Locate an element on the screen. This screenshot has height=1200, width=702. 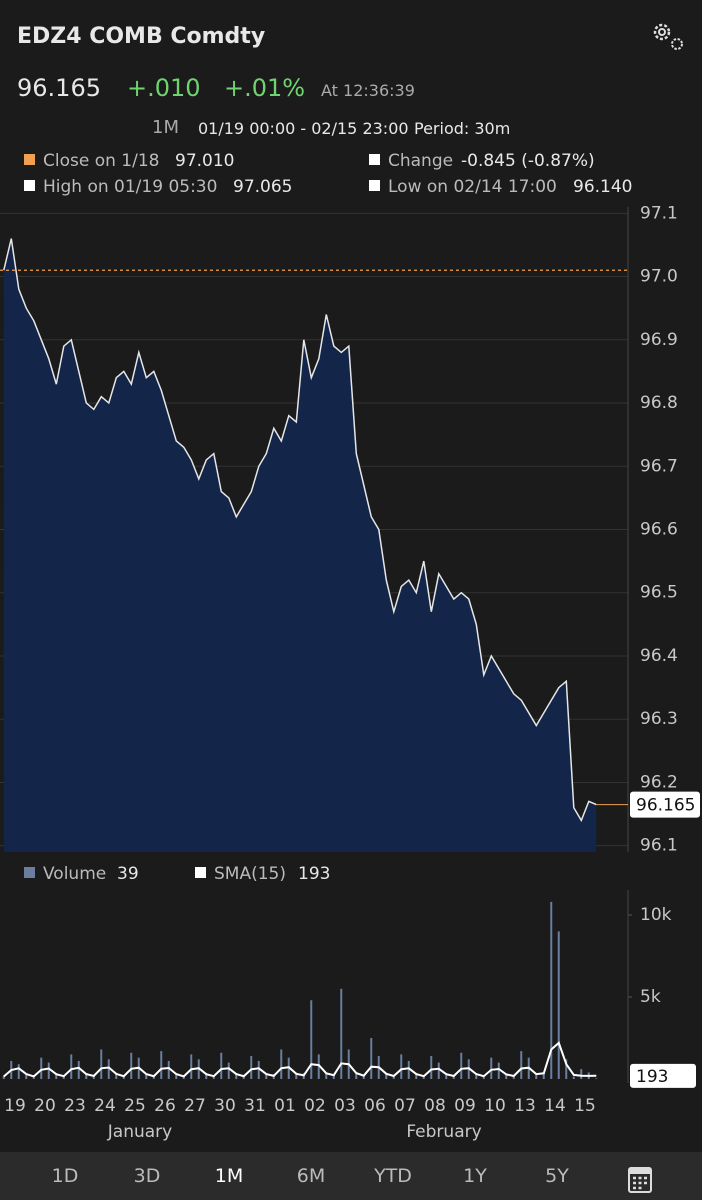
legend-label: SMA(15) is located at coordinates (250, 874).